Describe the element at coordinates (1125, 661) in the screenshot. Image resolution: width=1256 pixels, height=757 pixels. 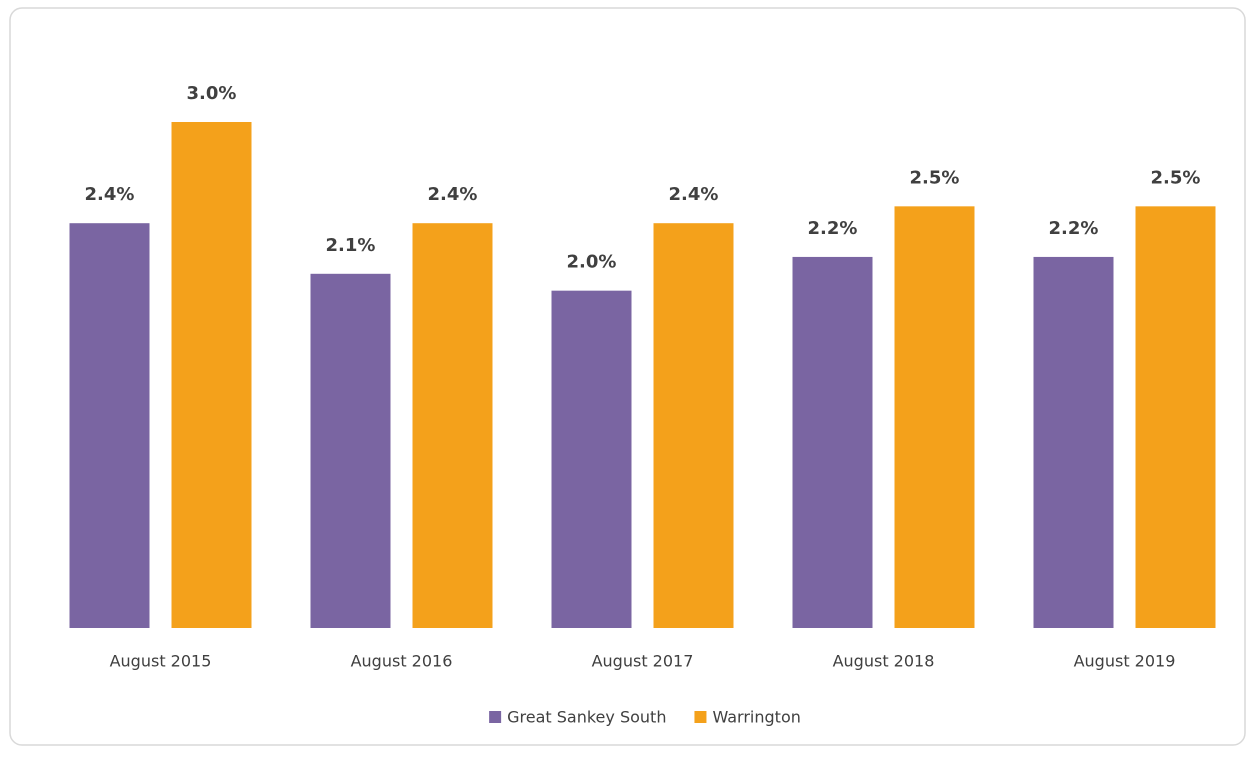
I see `x-tick-label: August 2019` at that location.